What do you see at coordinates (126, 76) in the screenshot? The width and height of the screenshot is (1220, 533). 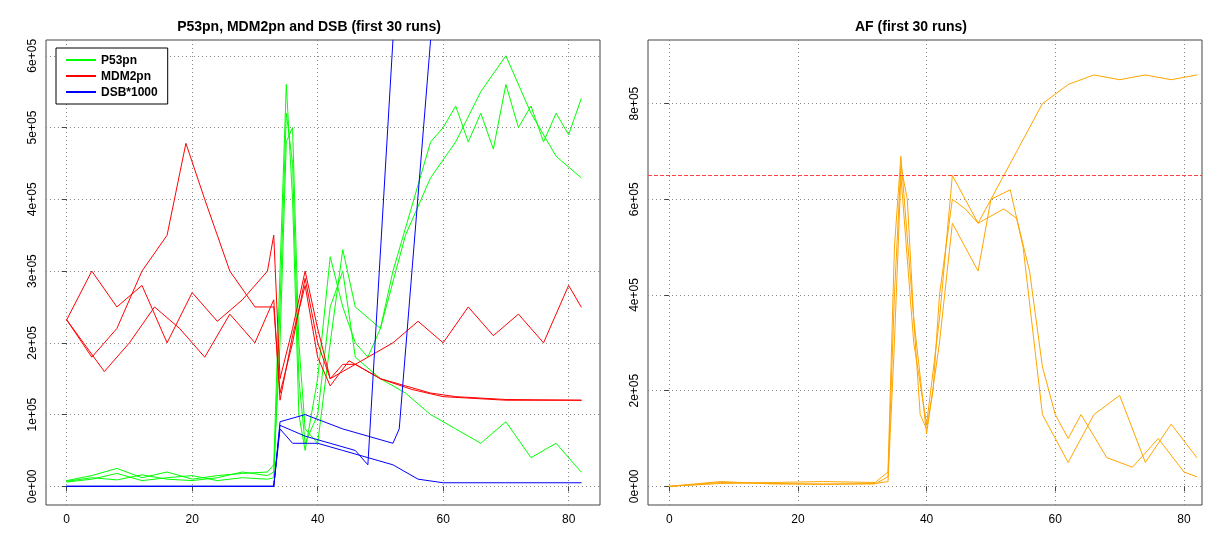 I see `legend-label: MDM2pn` at bounding box center [126, 76].